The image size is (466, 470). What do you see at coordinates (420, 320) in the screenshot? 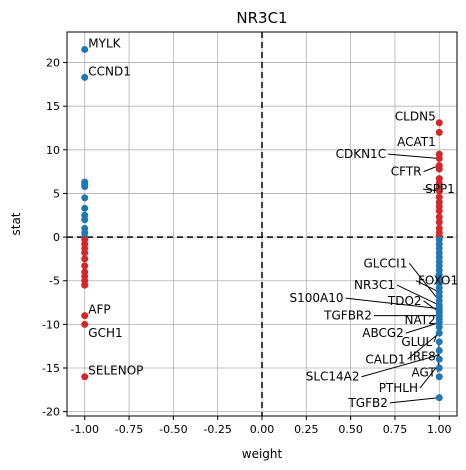
I see `annotation-label: NAT2` at bounding box center [420, 320].